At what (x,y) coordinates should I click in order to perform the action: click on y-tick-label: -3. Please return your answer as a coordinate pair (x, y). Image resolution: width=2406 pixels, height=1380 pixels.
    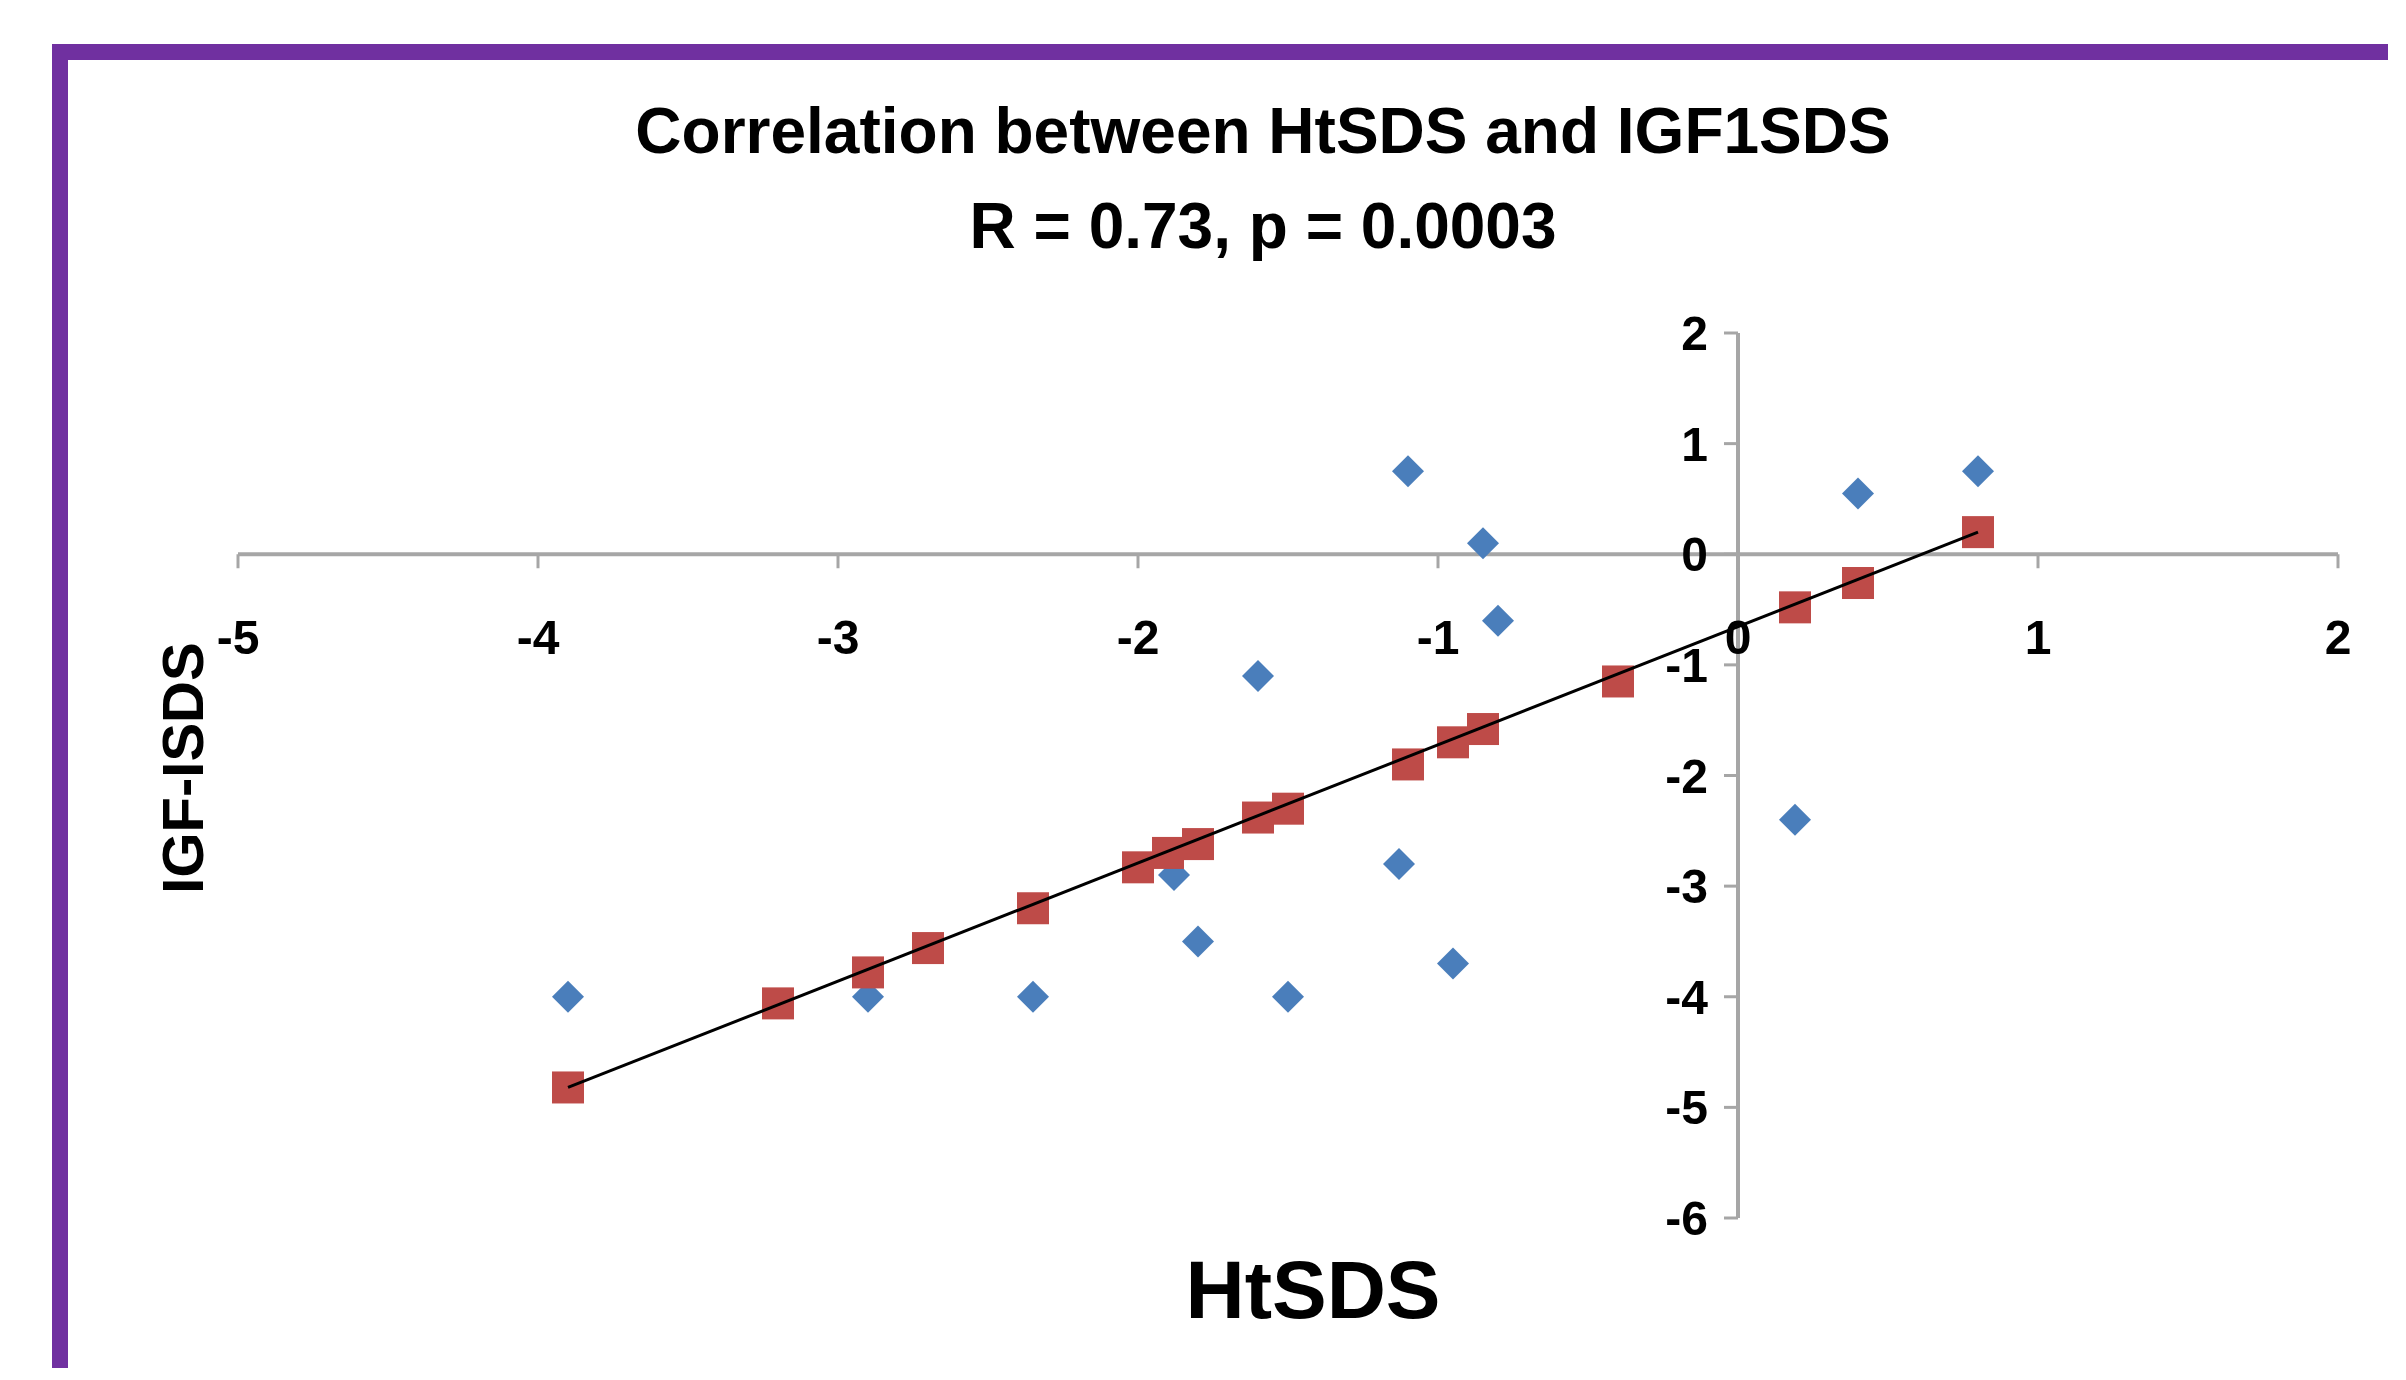
    Looking at the image, I should click on (1686, 887).